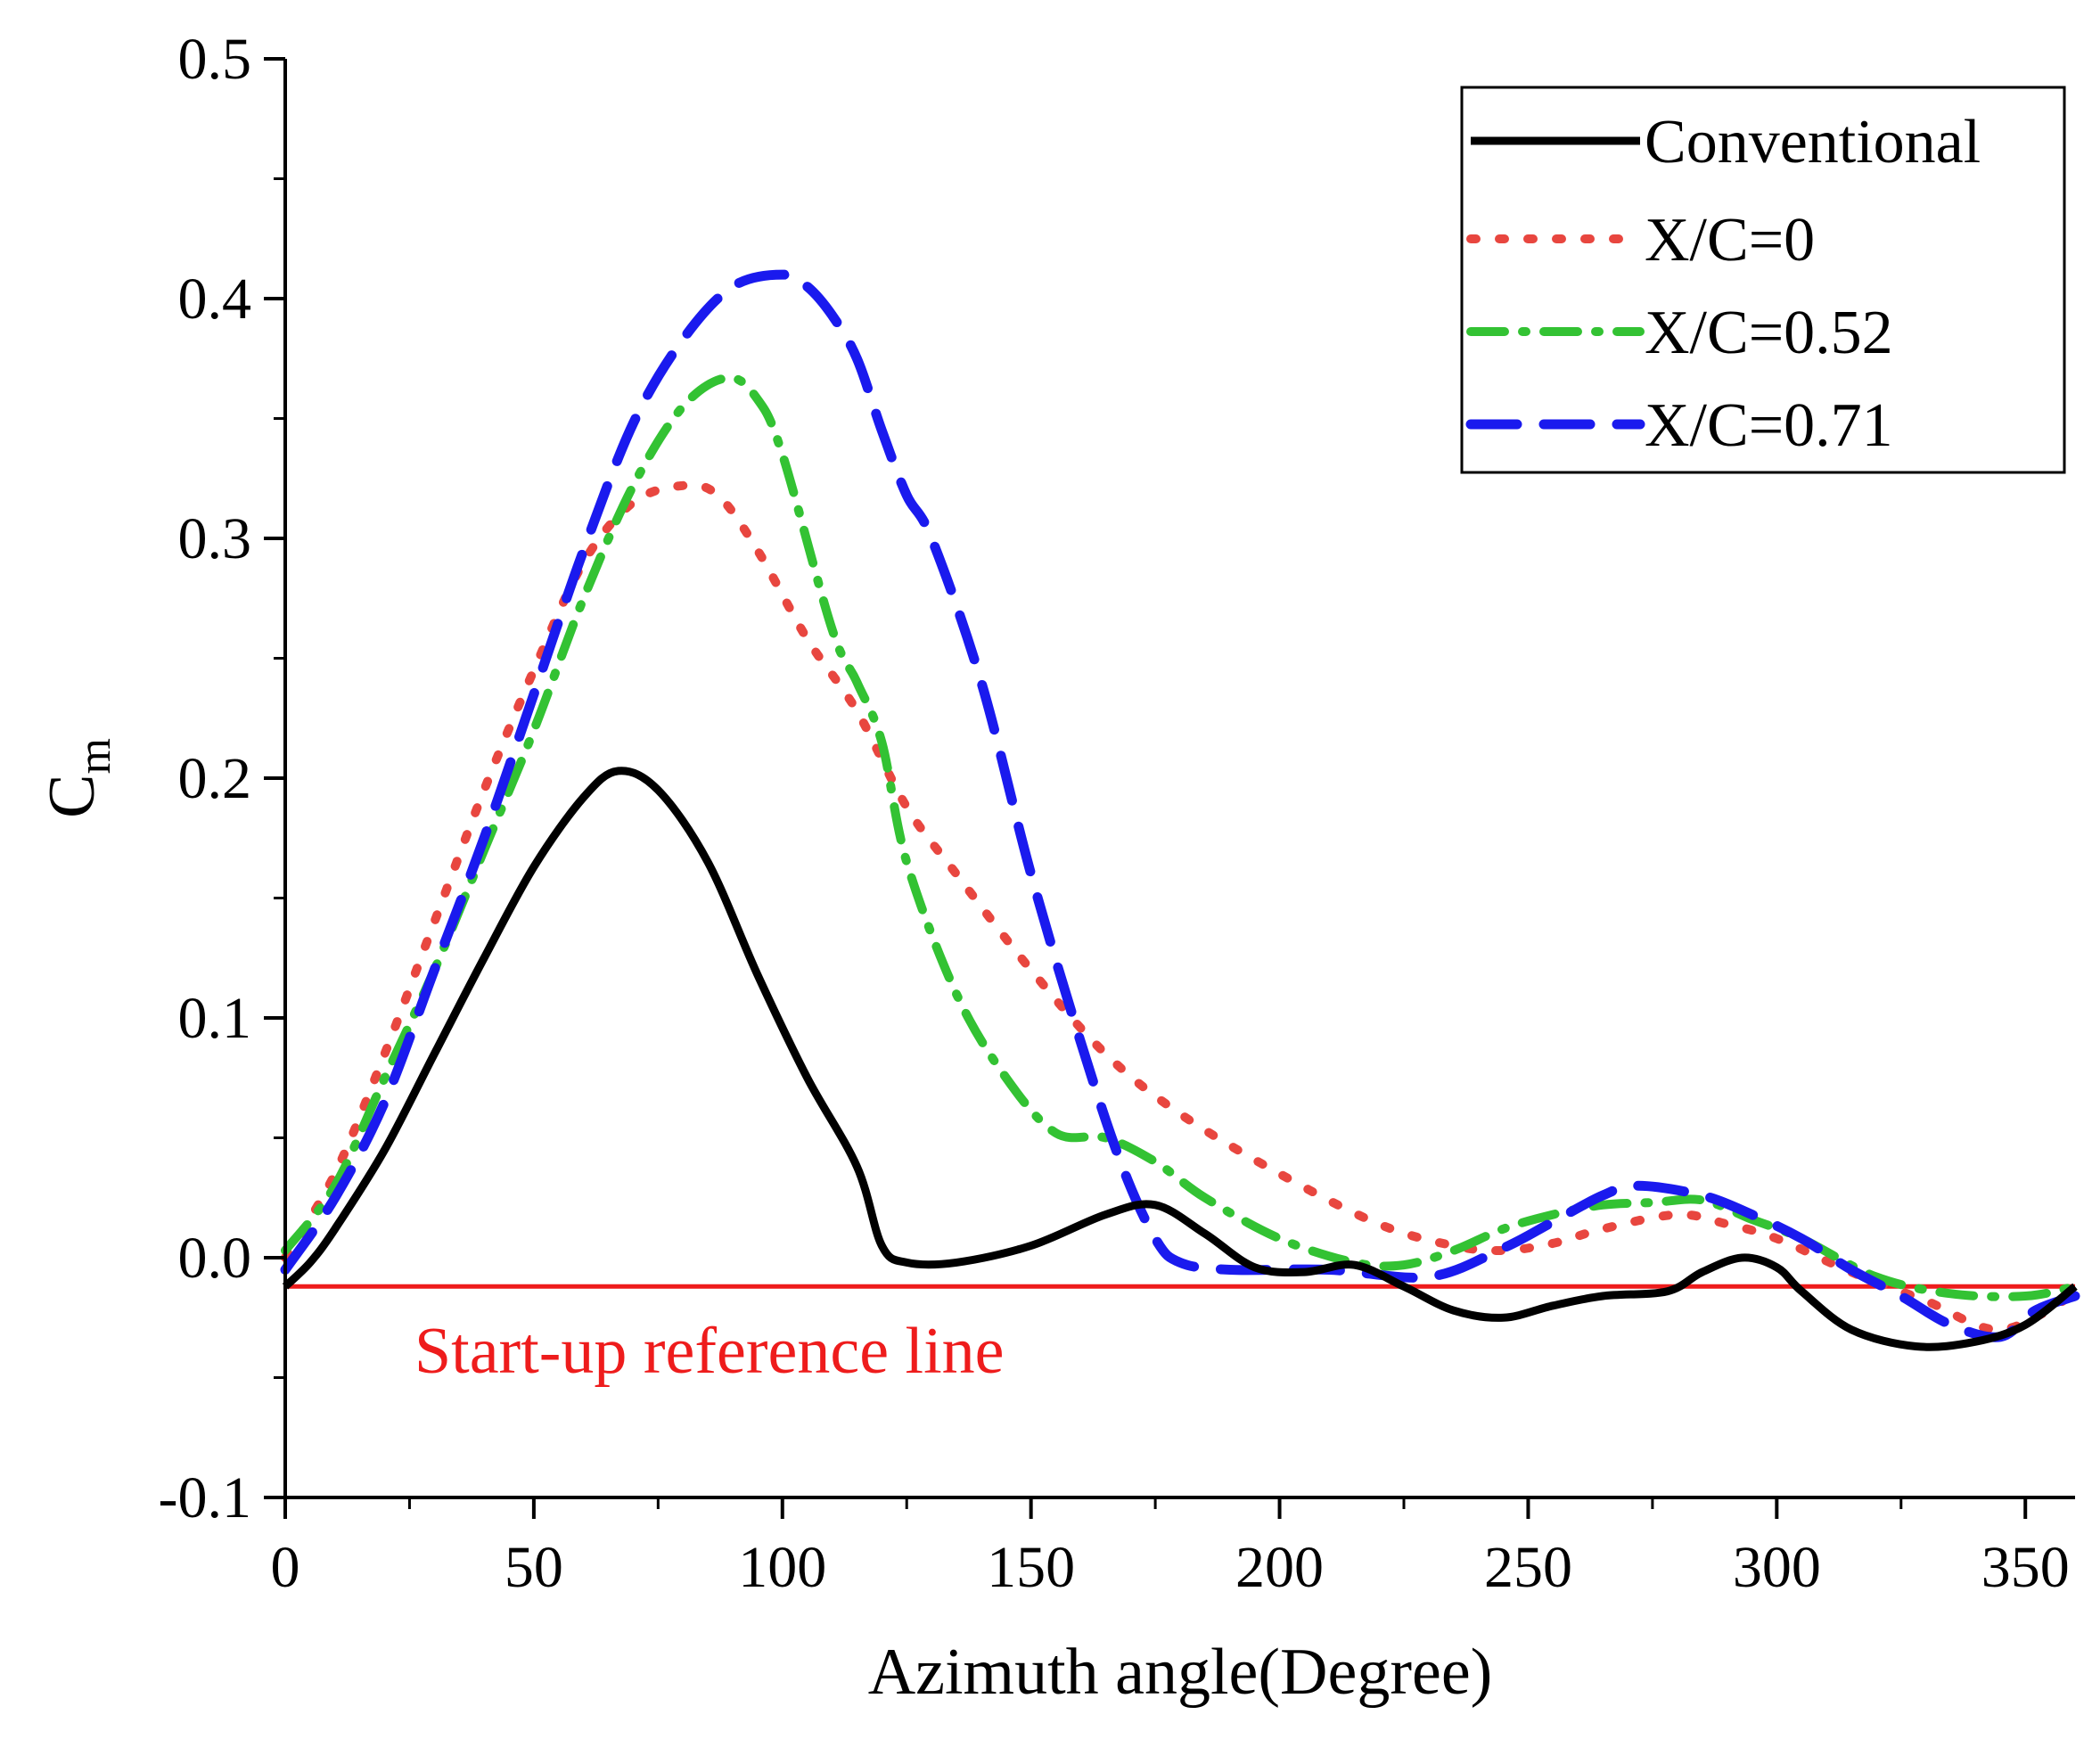 This screenshot has height=1764, width=2092. I want to click on legend-label-conventional: Conventional, so click(1813, 142).